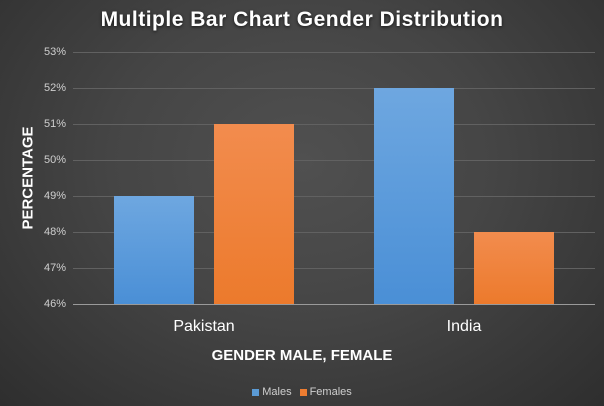  I want to click on legend-swatch-males, so click(256, 392).